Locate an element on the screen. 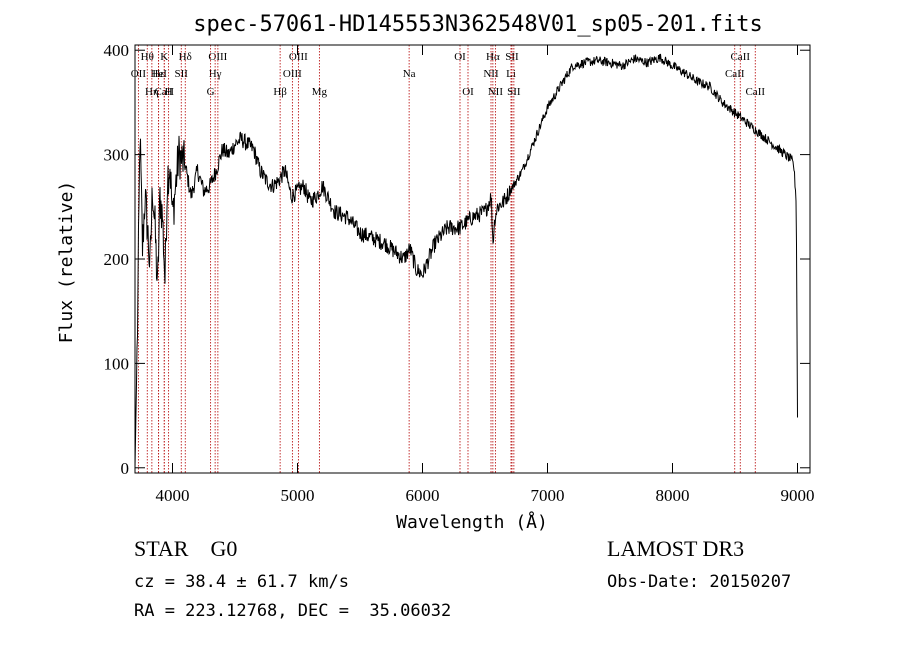 The height and width of the screenshot is (649, 900). line-marker-label: H is located at coordinates (169, 92).